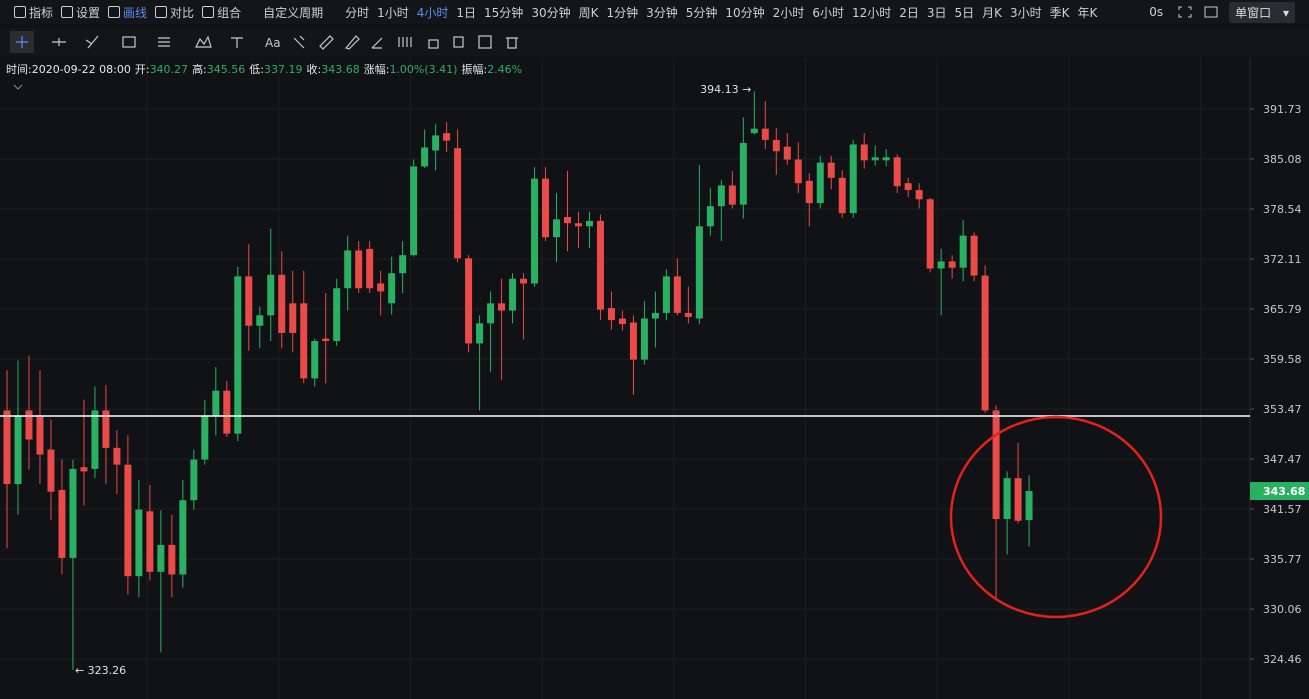 The image size is (1309, 699). Describe the element at coordinates (59, 42) in the screenshot. I see `line-tool` at that location.